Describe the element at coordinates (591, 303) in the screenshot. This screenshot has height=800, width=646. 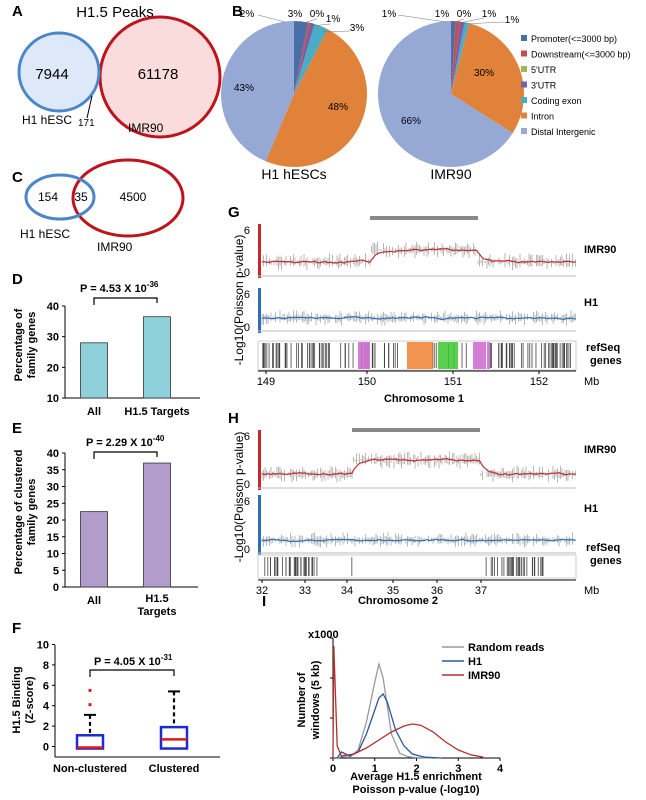
I see `panel-g-track-h1: H1` at that location.